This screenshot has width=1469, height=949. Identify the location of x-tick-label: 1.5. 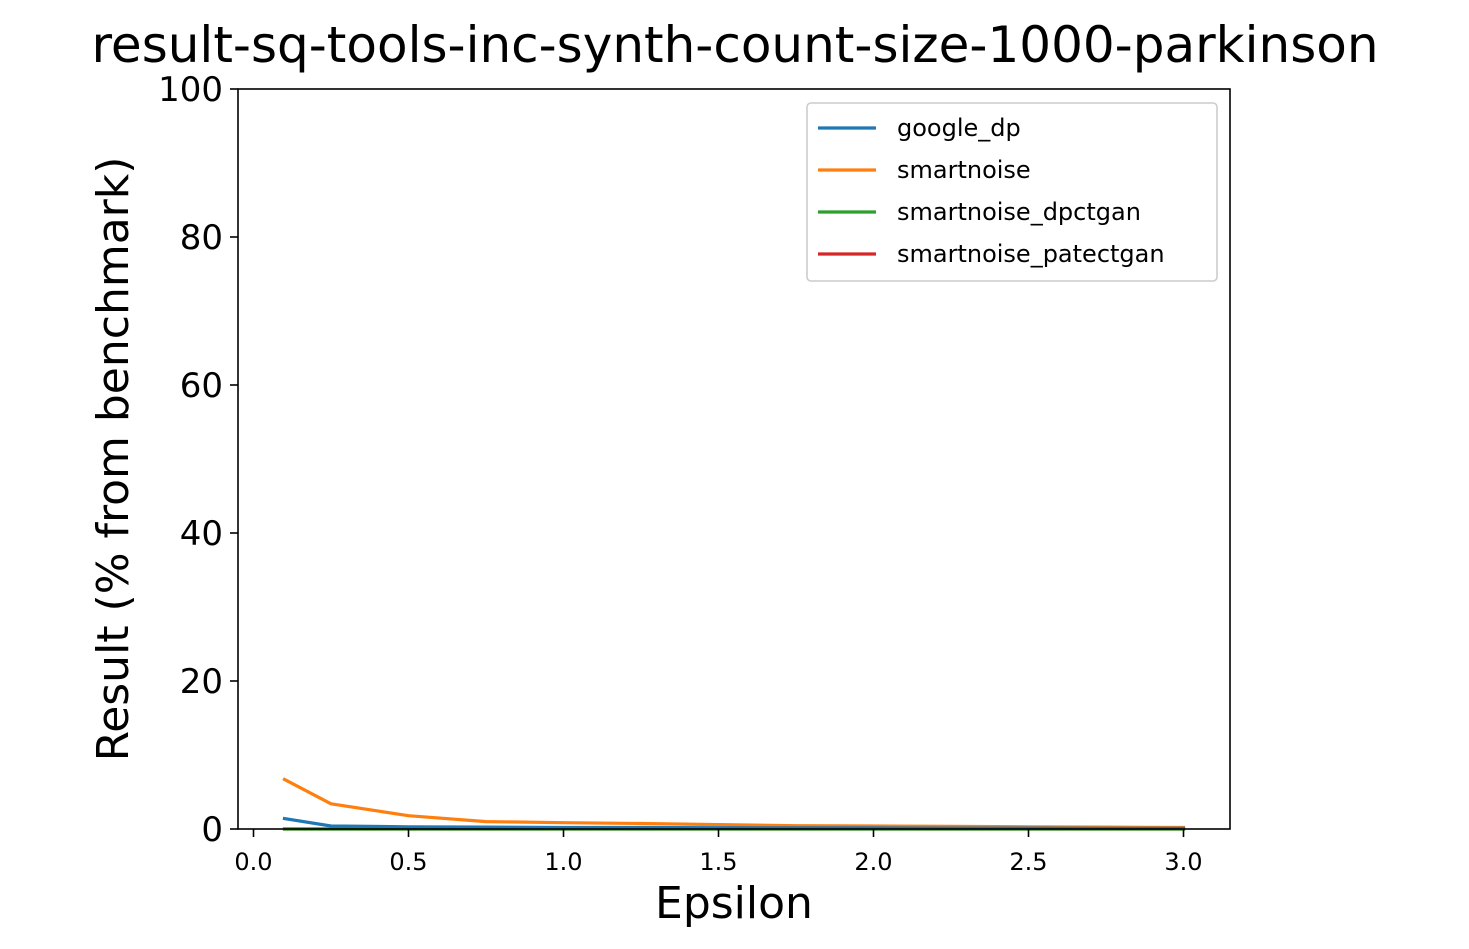
(718, 862).